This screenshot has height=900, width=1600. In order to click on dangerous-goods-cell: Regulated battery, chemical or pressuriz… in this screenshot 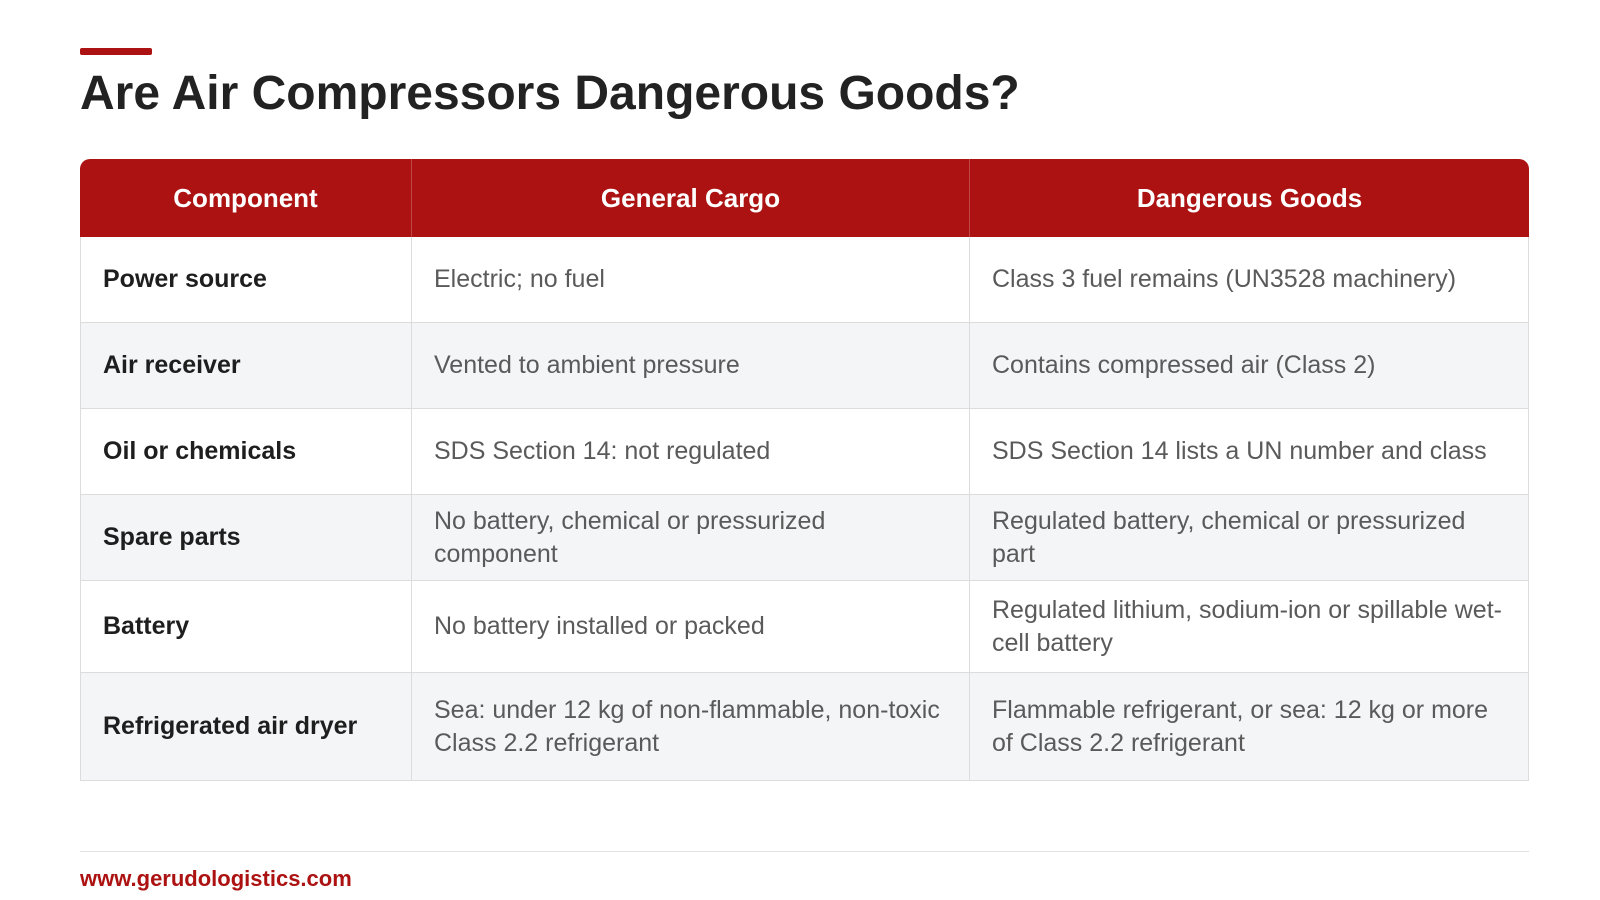, I will do `click(1249, 538)`.